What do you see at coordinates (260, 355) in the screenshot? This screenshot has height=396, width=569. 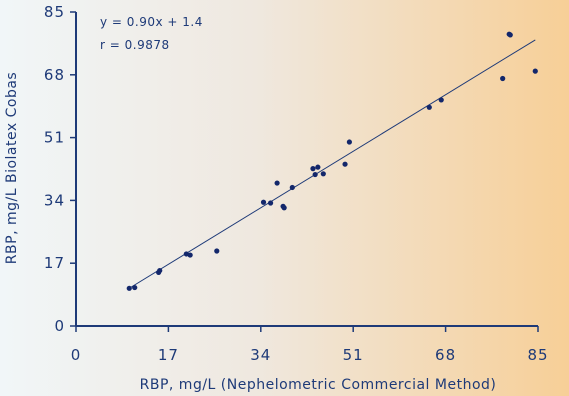 I see `x-tick-label: 34` at bounding box center [260, 355].